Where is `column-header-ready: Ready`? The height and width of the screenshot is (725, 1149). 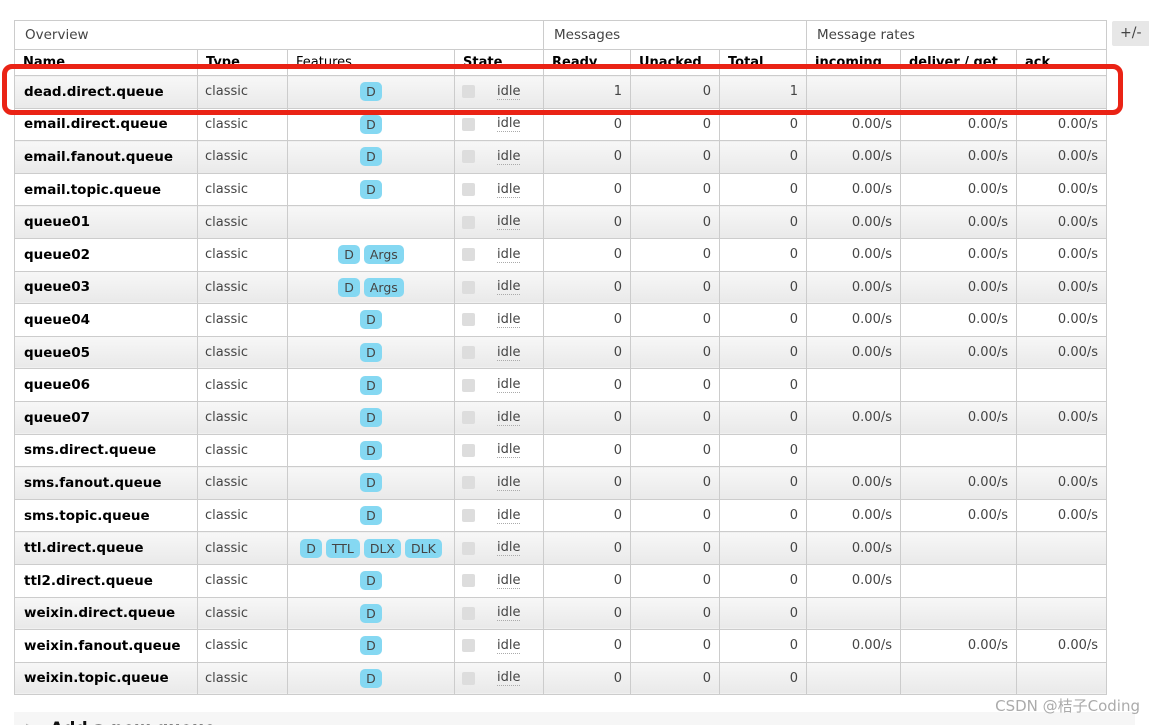
column-header-ready: Ready is located at coordinates (587, 62).